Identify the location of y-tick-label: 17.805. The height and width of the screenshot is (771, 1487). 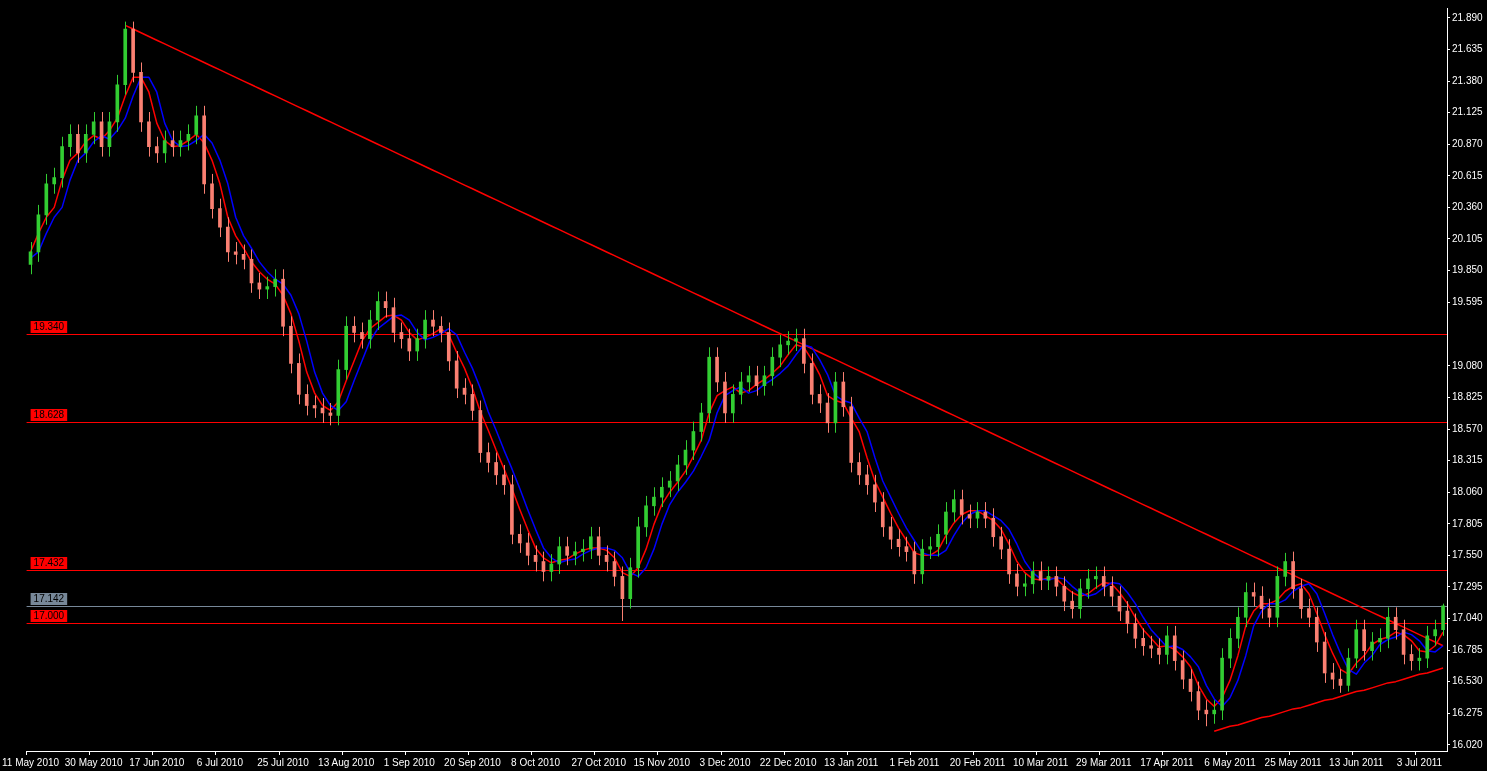
(1468, 523).